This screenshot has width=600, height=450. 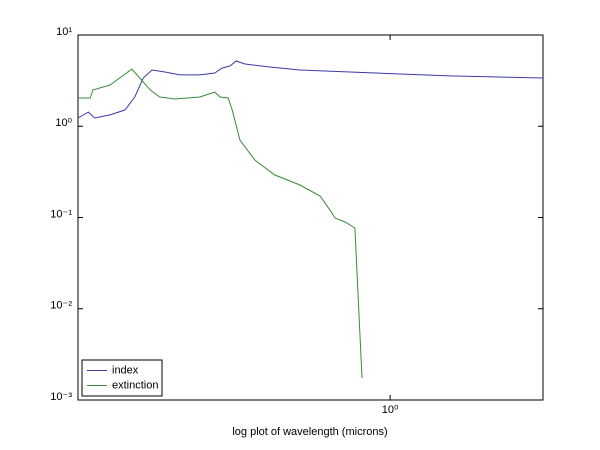 I want to click on y-tick-label: 10⁻², so click(x=61, y=306).